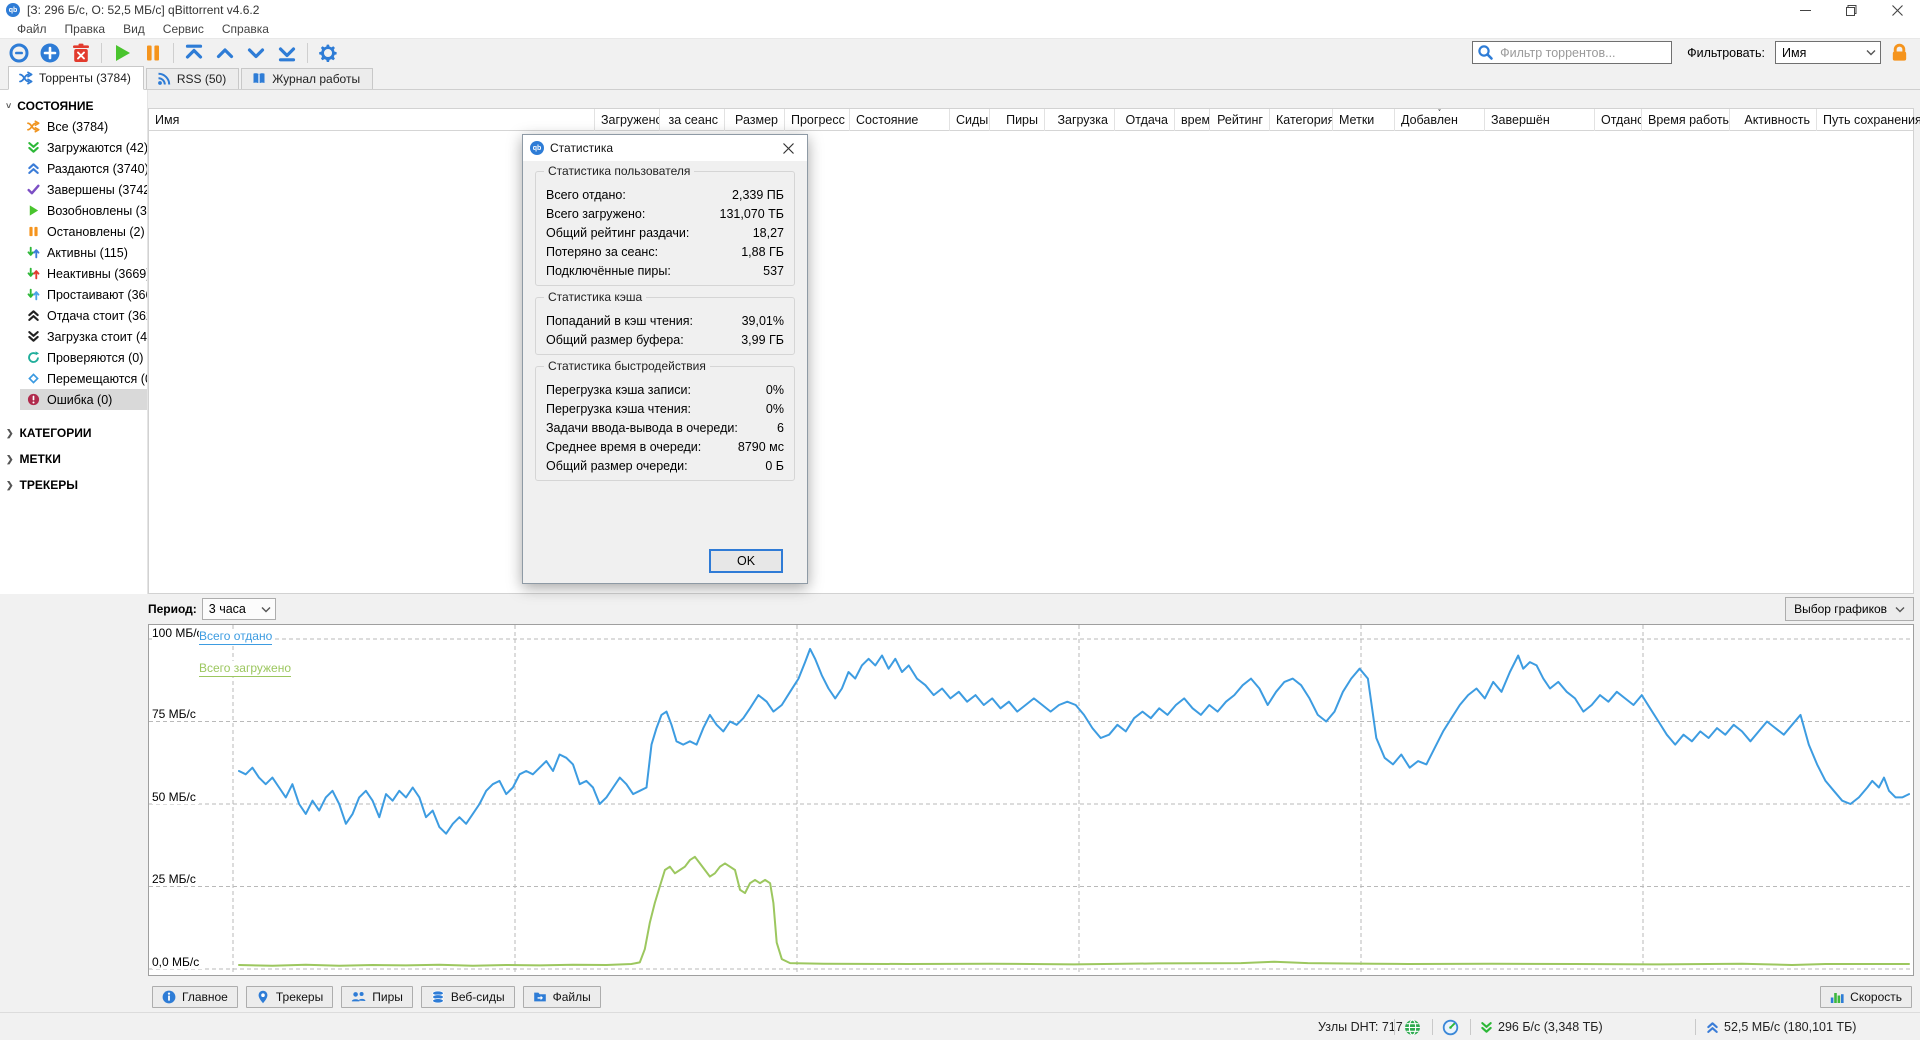  Describe the element at coordinates (692, 120) in the screenshot. I see `column-header-session-download: за сеанс` at that location.